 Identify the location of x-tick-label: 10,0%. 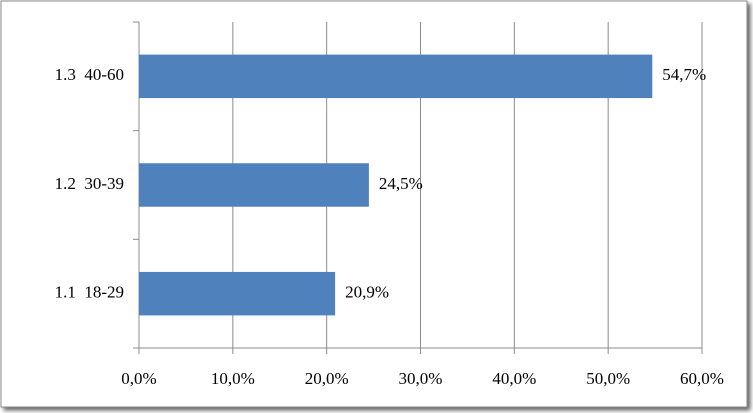
(233, 378).